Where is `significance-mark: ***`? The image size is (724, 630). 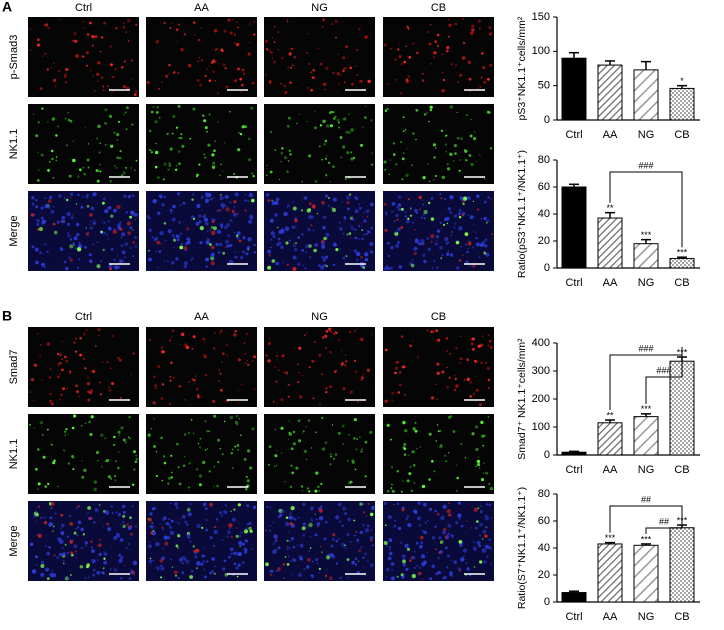
significance-mark: *** is located at coordinates (646, 409).